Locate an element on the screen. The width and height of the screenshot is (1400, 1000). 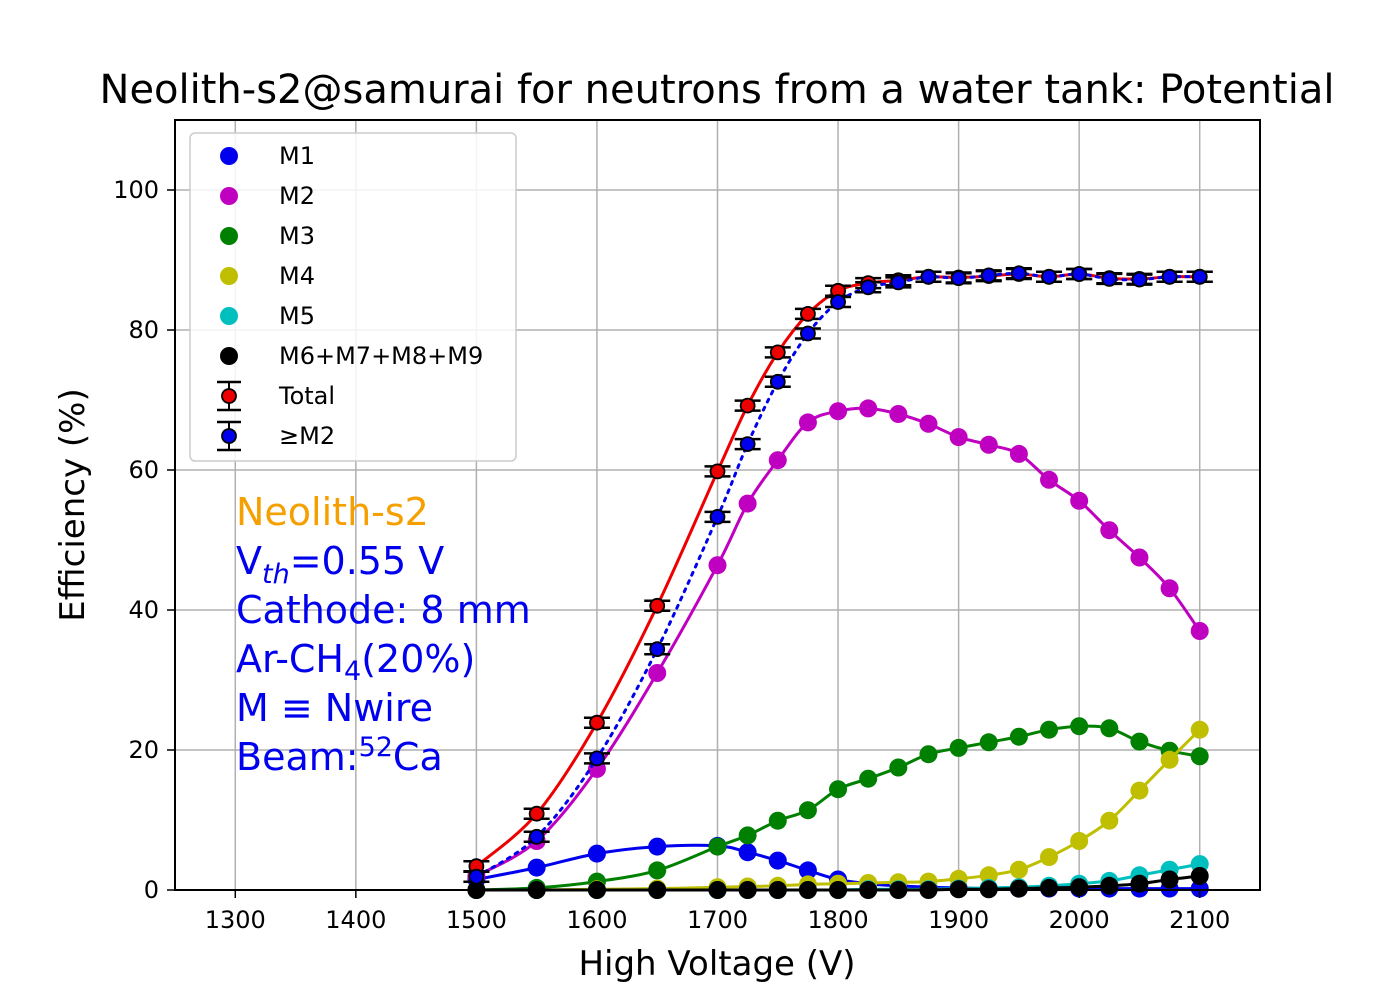
legend-entry-total: Total is located at coordinates (276, 396).